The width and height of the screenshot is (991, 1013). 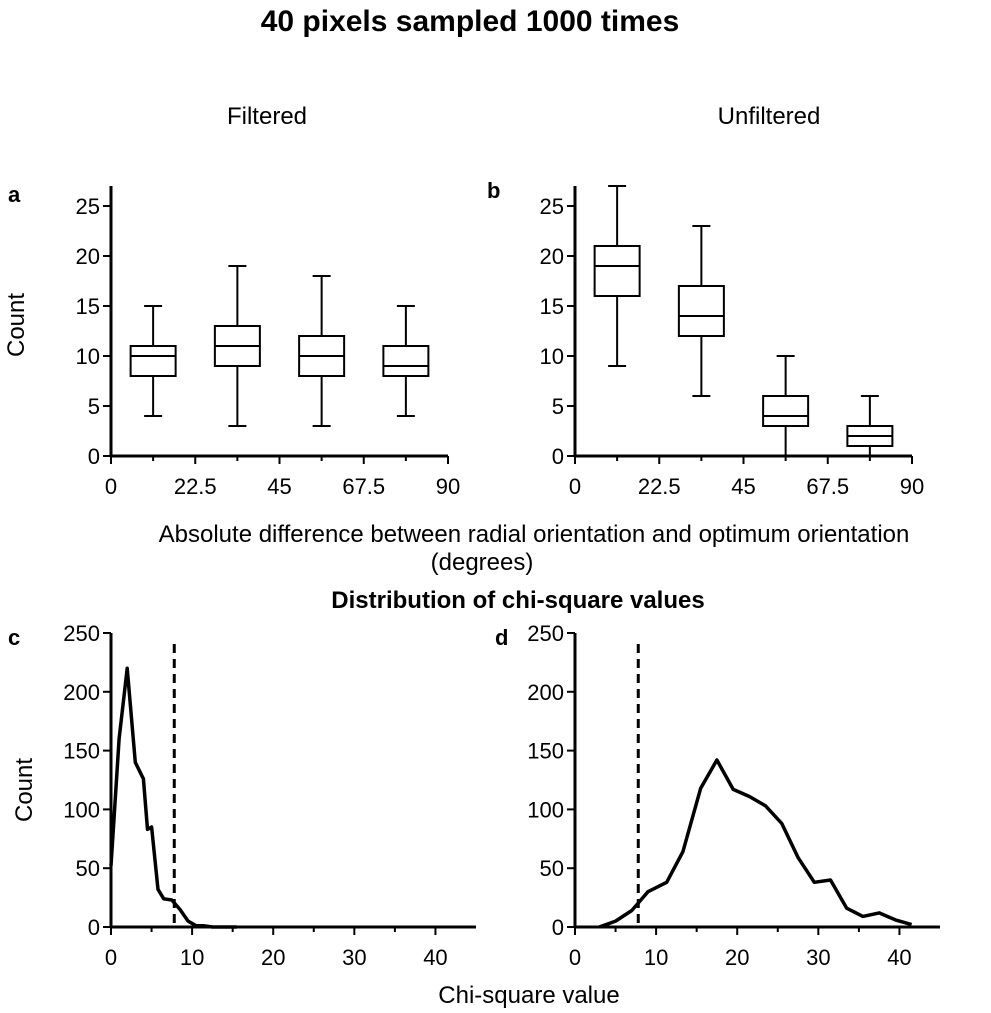 I want to click on column-title-unfiltered: Unfiltered, so click(x=769, y=116).